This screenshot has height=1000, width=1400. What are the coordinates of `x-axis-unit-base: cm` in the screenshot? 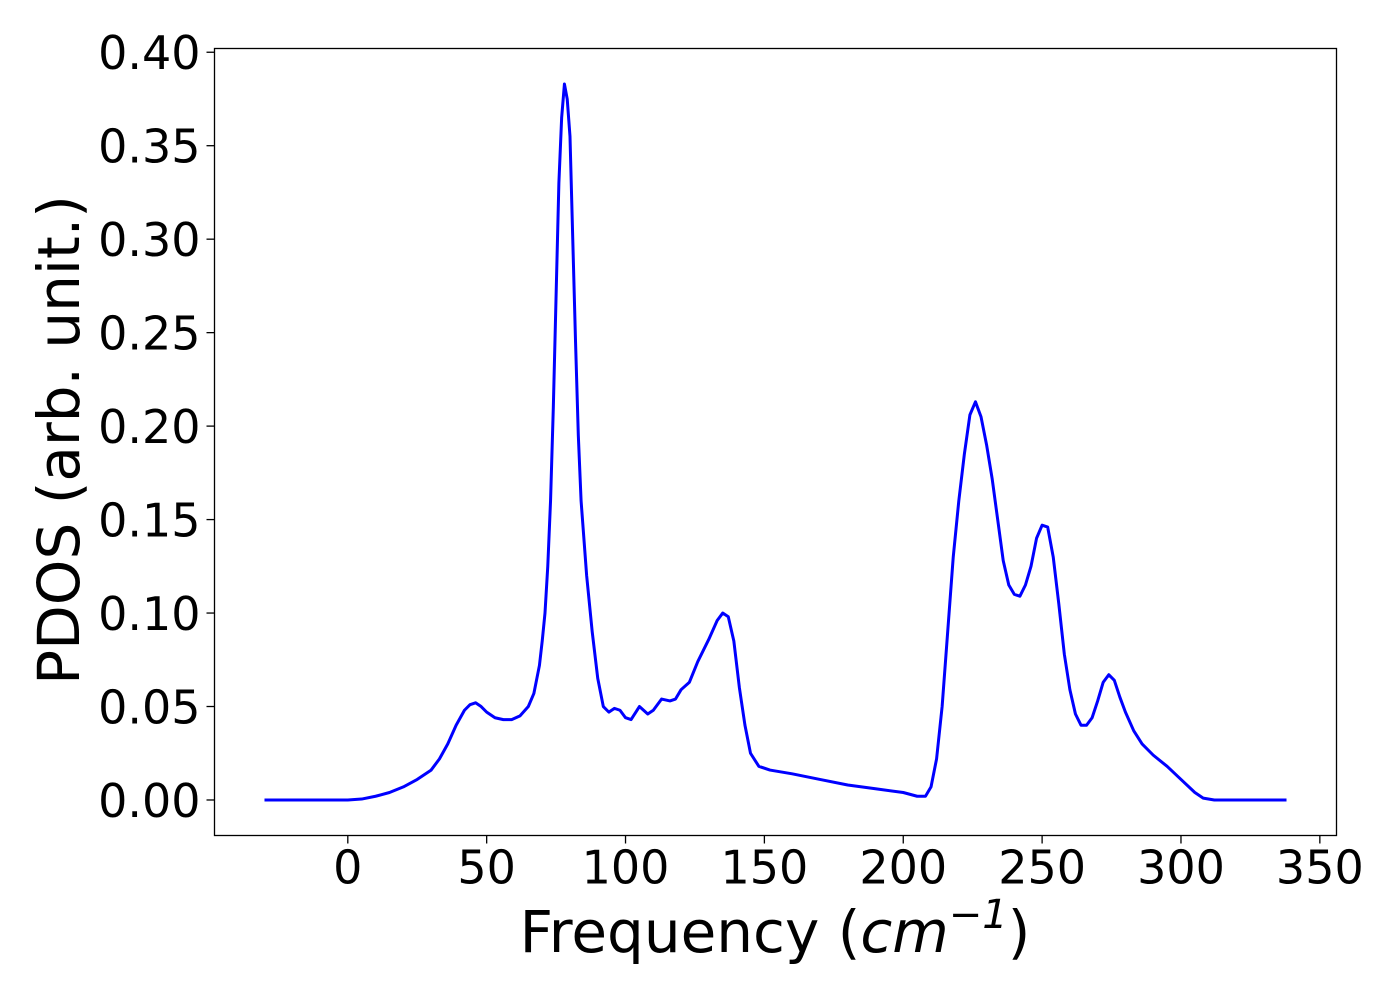 It's located at (904, 932).